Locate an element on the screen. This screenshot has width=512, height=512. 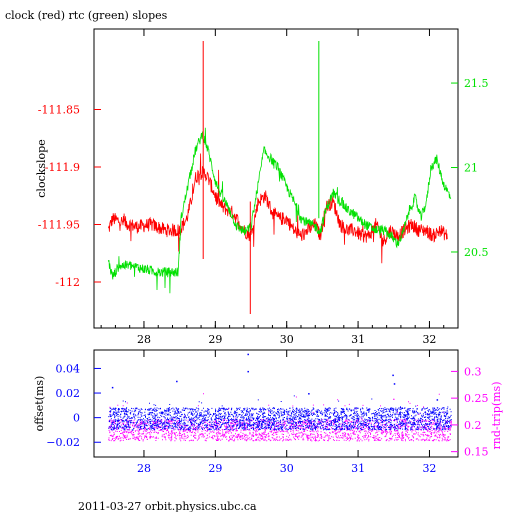
y-axis-label: clockslope is located at coordinates (41, 168).